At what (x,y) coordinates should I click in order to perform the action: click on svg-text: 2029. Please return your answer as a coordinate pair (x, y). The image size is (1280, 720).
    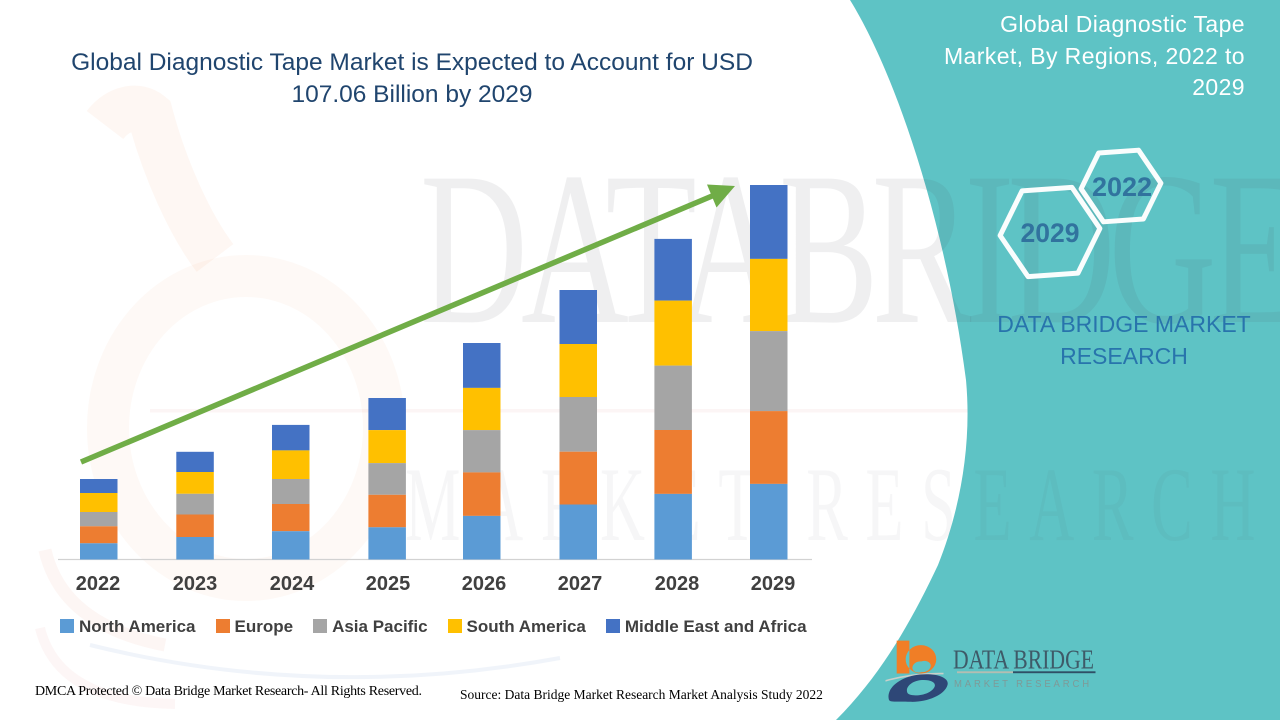
    Looking at the image, I should click on (1050, 233).